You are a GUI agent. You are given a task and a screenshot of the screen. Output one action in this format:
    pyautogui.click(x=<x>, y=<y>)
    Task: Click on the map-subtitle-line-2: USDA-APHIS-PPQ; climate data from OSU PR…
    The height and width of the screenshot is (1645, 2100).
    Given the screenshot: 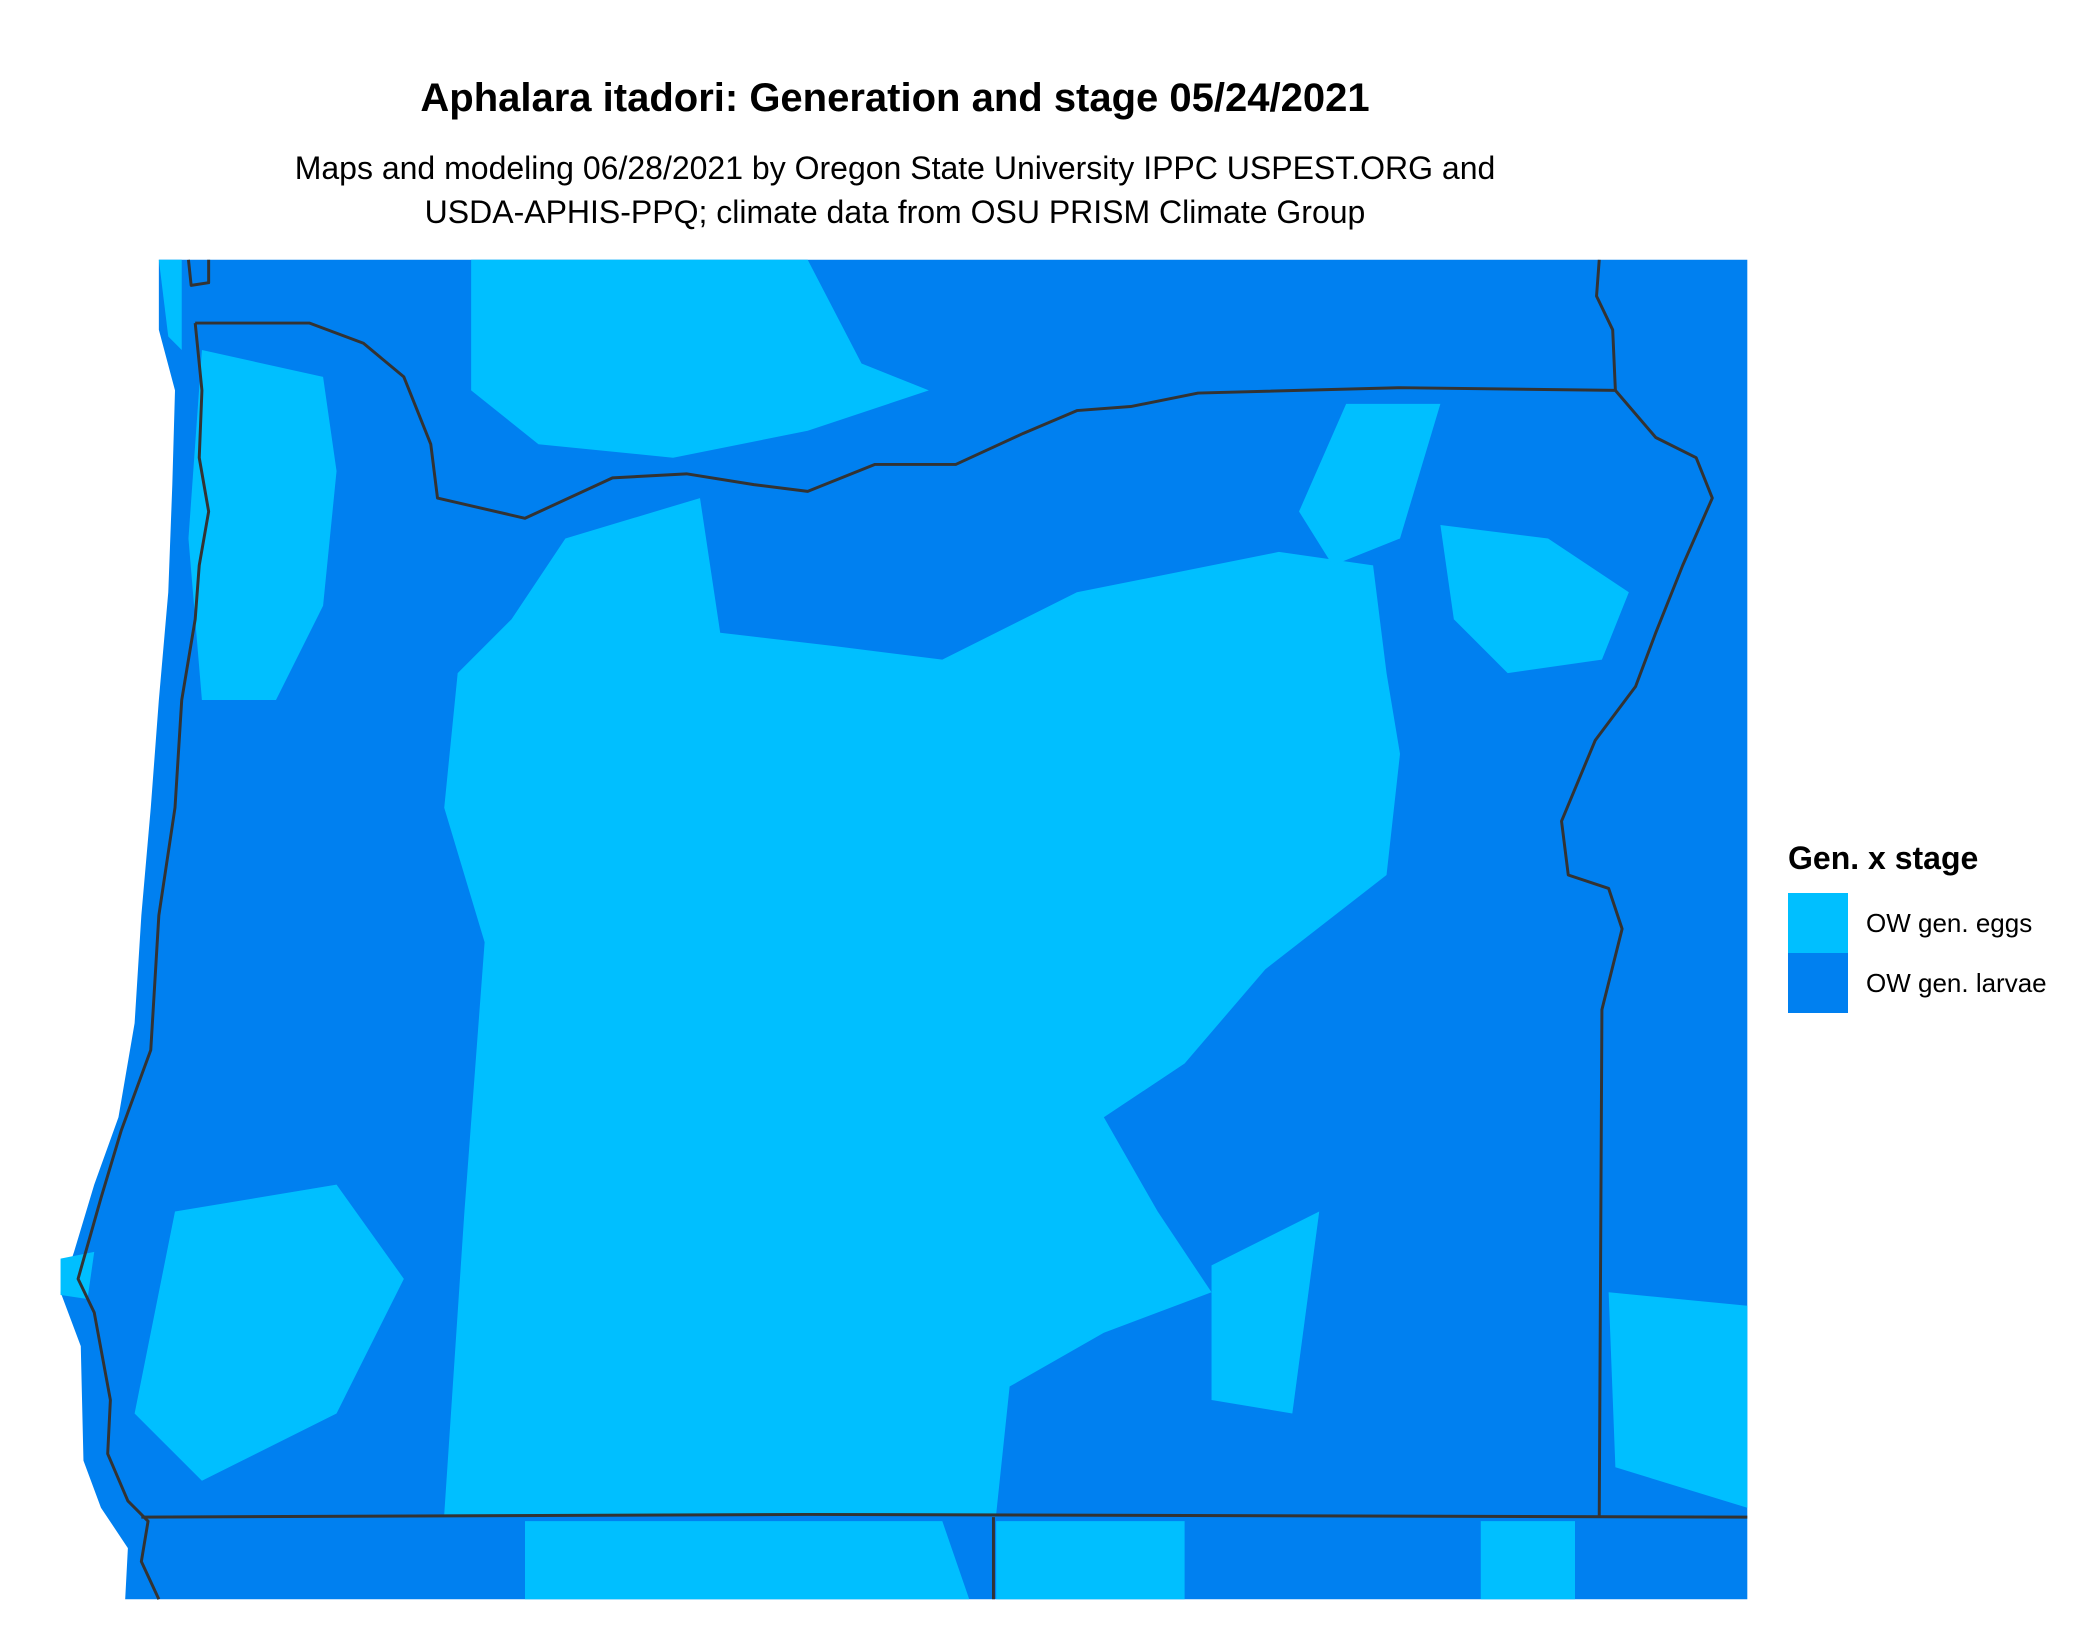 What is the action you would take?
    pyautogui.click(x=895, y=212)
    